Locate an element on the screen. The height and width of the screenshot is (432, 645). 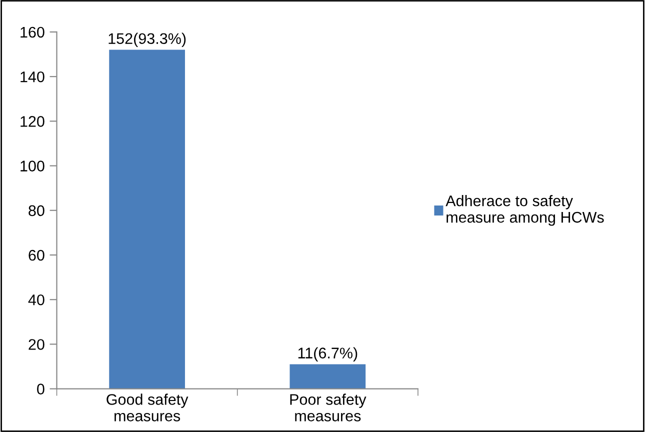
legend-label: Adherace to safety measure among HCWs is located at coordinates (525, 210).